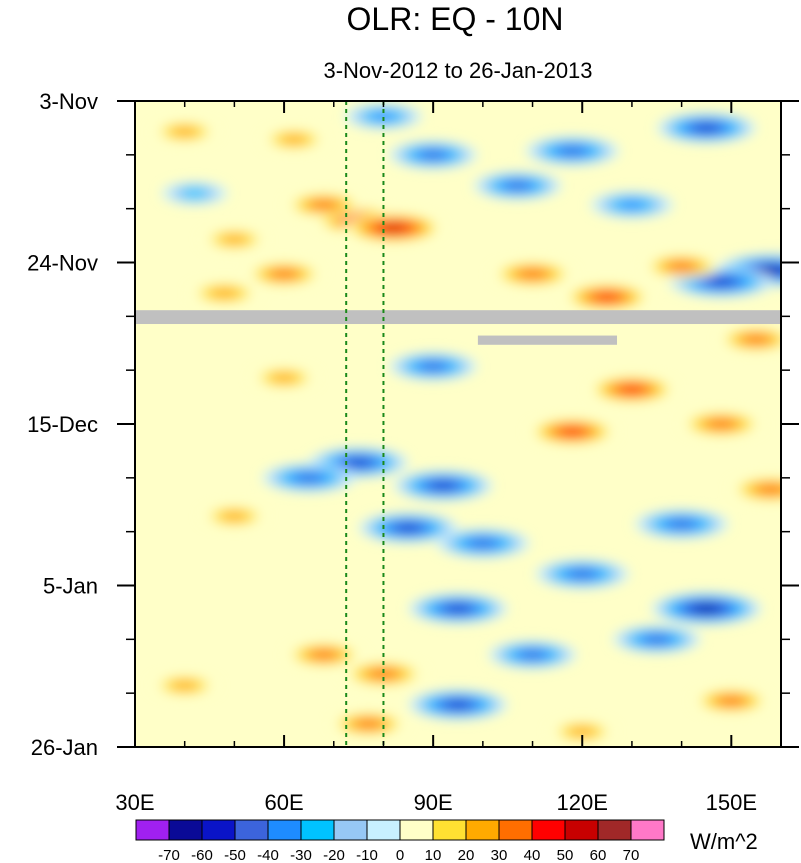 The image size is (801, 863). Describe the element at coordinates (70, 586) in the screenshot. I see `y-tick-label: 5-Jan` at that location.